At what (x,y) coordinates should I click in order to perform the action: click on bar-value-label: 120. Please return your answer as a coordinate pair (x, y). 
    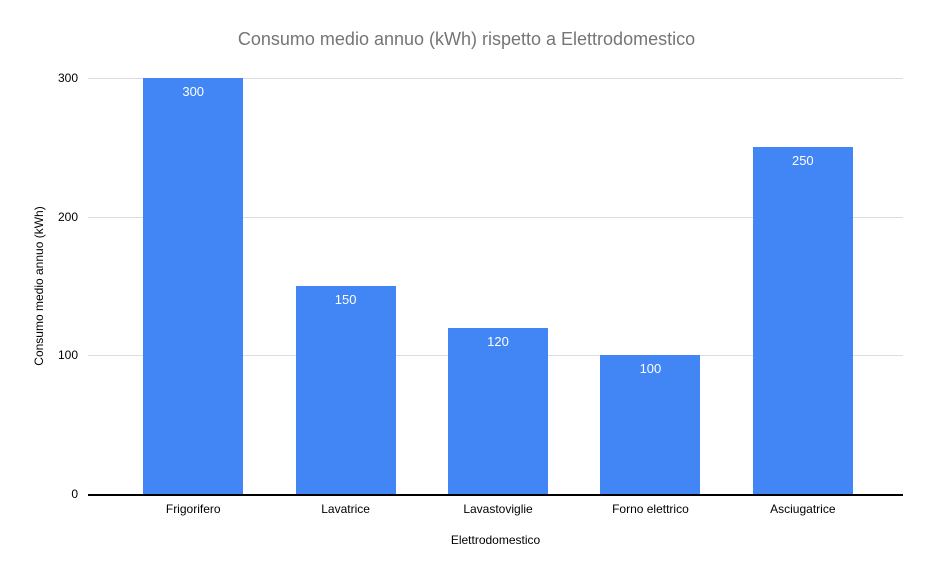
    Looking at the image, I should click on (498, 341).